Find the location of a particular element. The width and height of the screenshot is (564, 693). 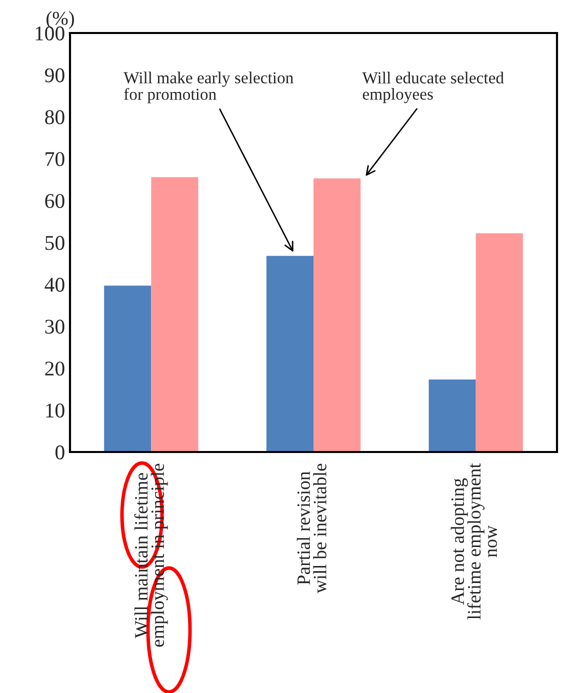

text: Will make early selection for promotion is located at coordinates (209, 88).